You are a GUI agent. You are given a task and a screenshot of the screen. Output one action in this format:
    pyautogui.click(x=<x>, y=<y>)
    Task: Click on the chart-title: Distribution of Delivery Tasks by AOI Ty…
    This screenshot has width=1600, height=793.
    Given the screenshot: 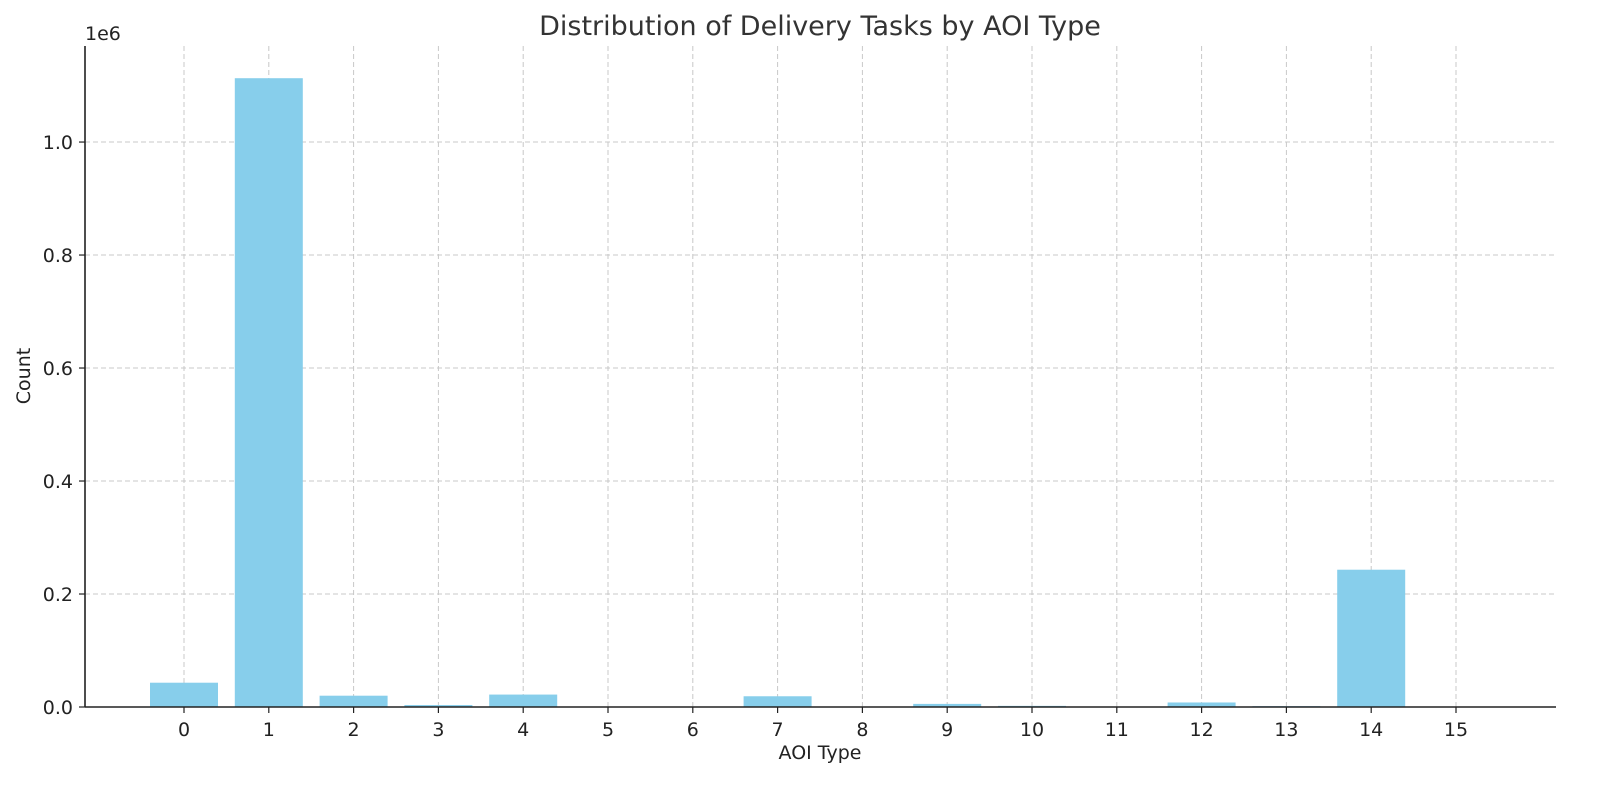 What is the action you would take?
    pyautogui.click(x=820, y=26)
    